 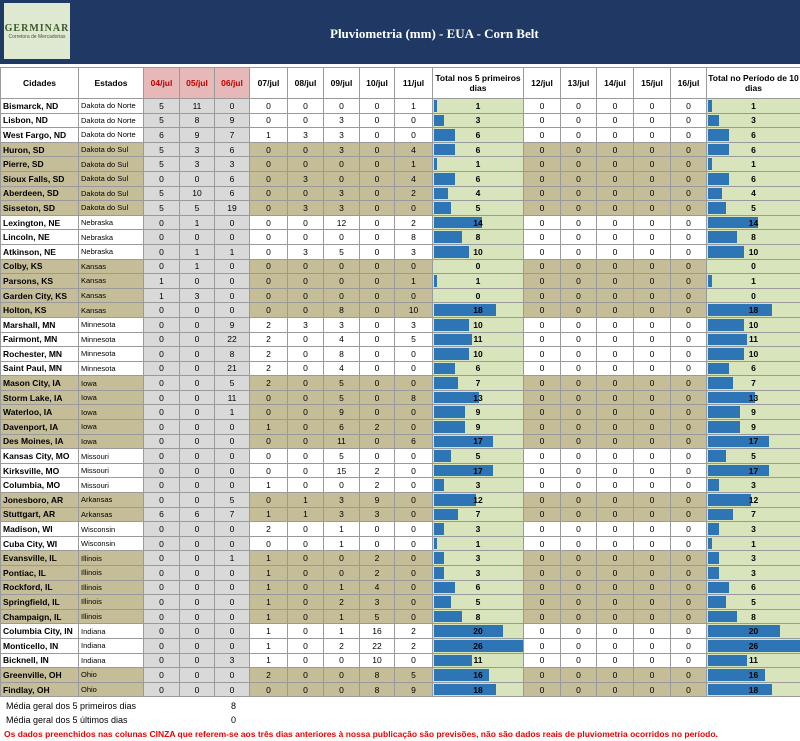 I want to click on city: Columbia City, IN, so click(x=39, y=631).